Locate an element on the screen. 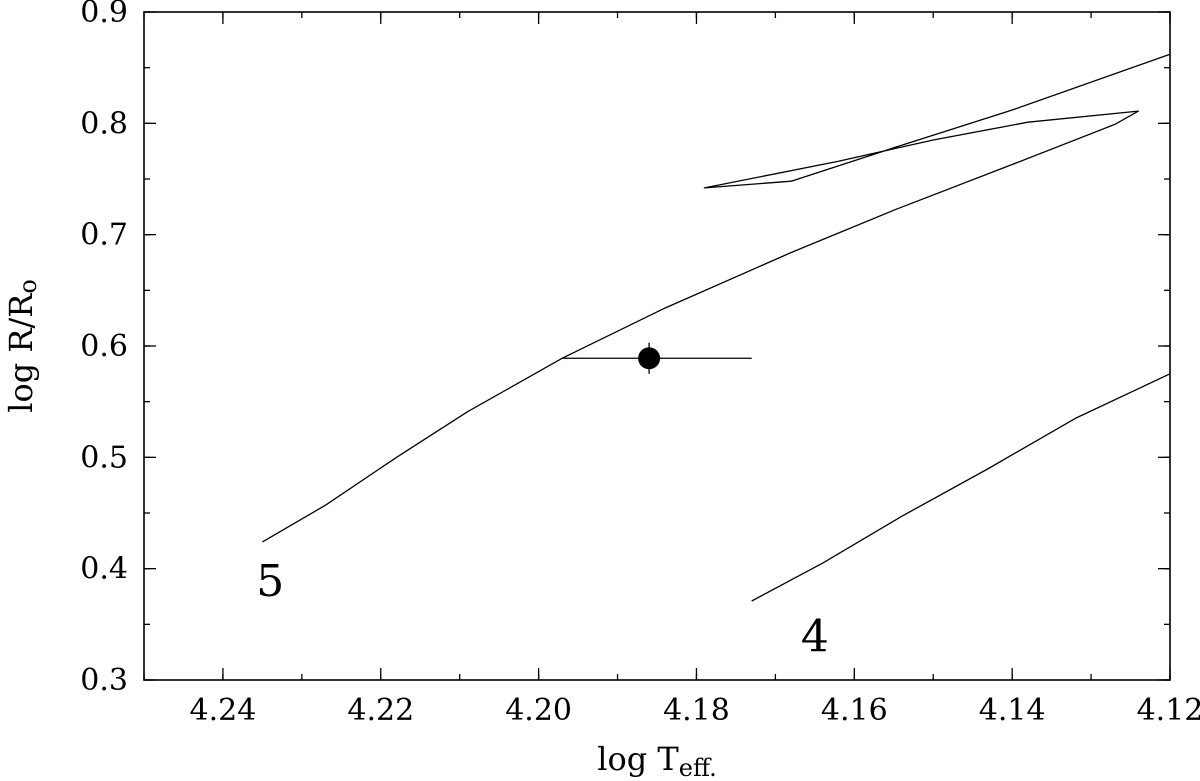 This screenshot has width=1200, height=781. y-axis-label: log R/Ro is located at coordinates (22, 346).